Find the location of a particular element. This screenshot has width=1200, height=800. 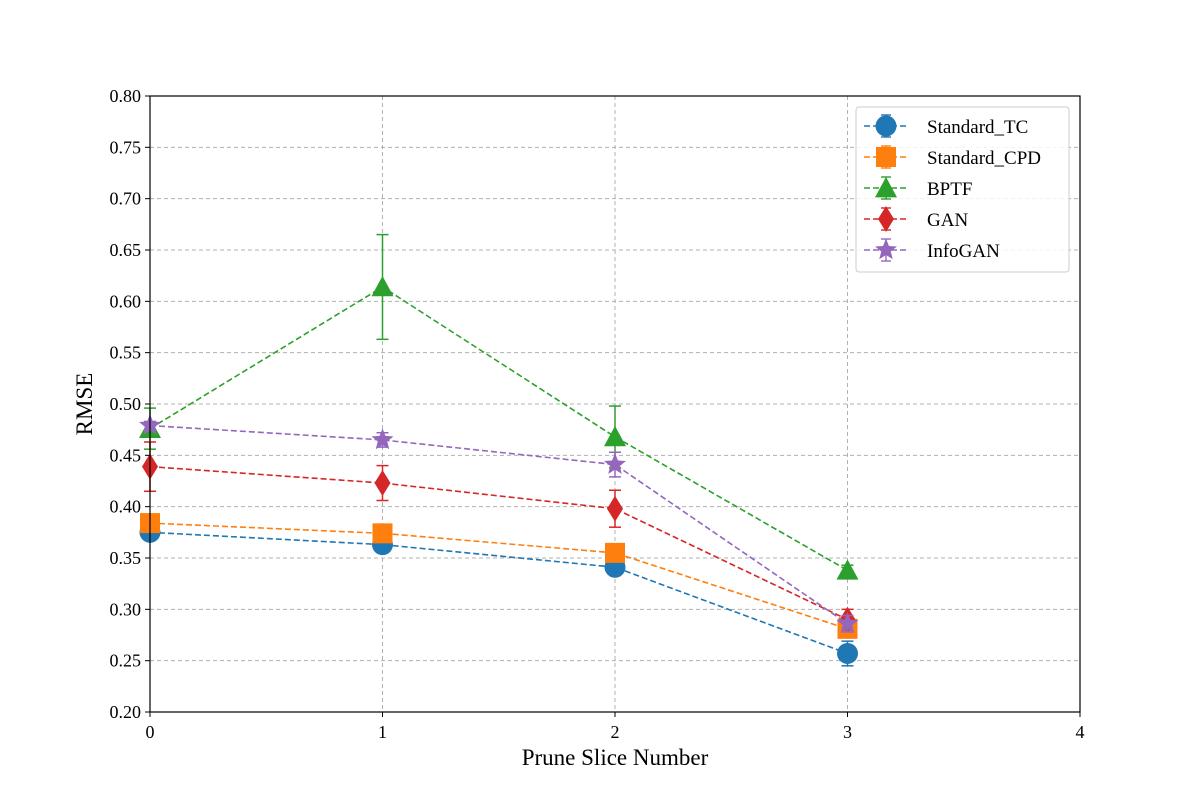

y-tick-label: 0.55 is located at coordinates (126, 353).